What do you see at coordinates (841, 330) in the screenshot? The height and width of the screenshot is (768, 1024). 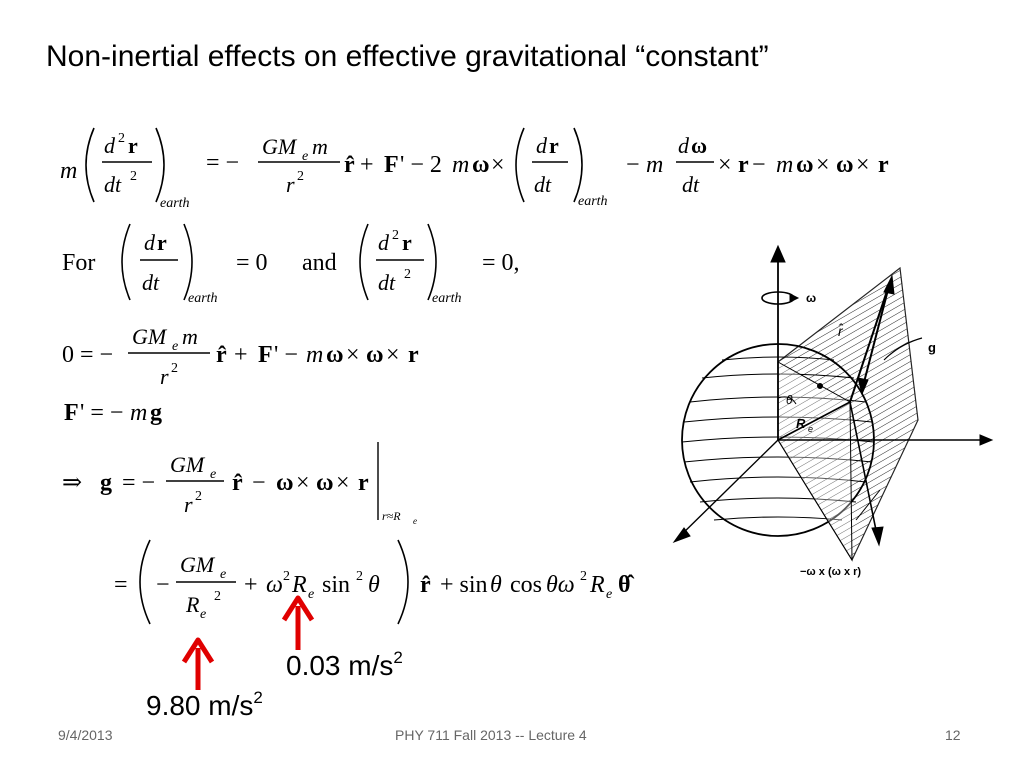 I see `label-rhat: r̂` at bounding box center [841, 330].